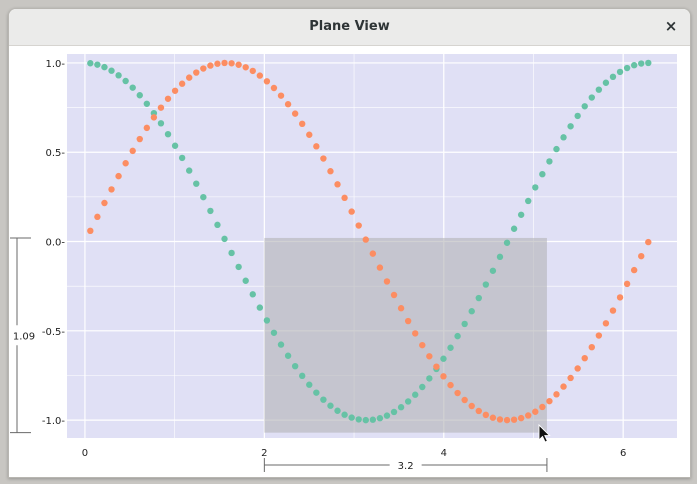 The width and height of the screenshot is (697, 484). I want to click on close-icon: ×, so click(671, 26).